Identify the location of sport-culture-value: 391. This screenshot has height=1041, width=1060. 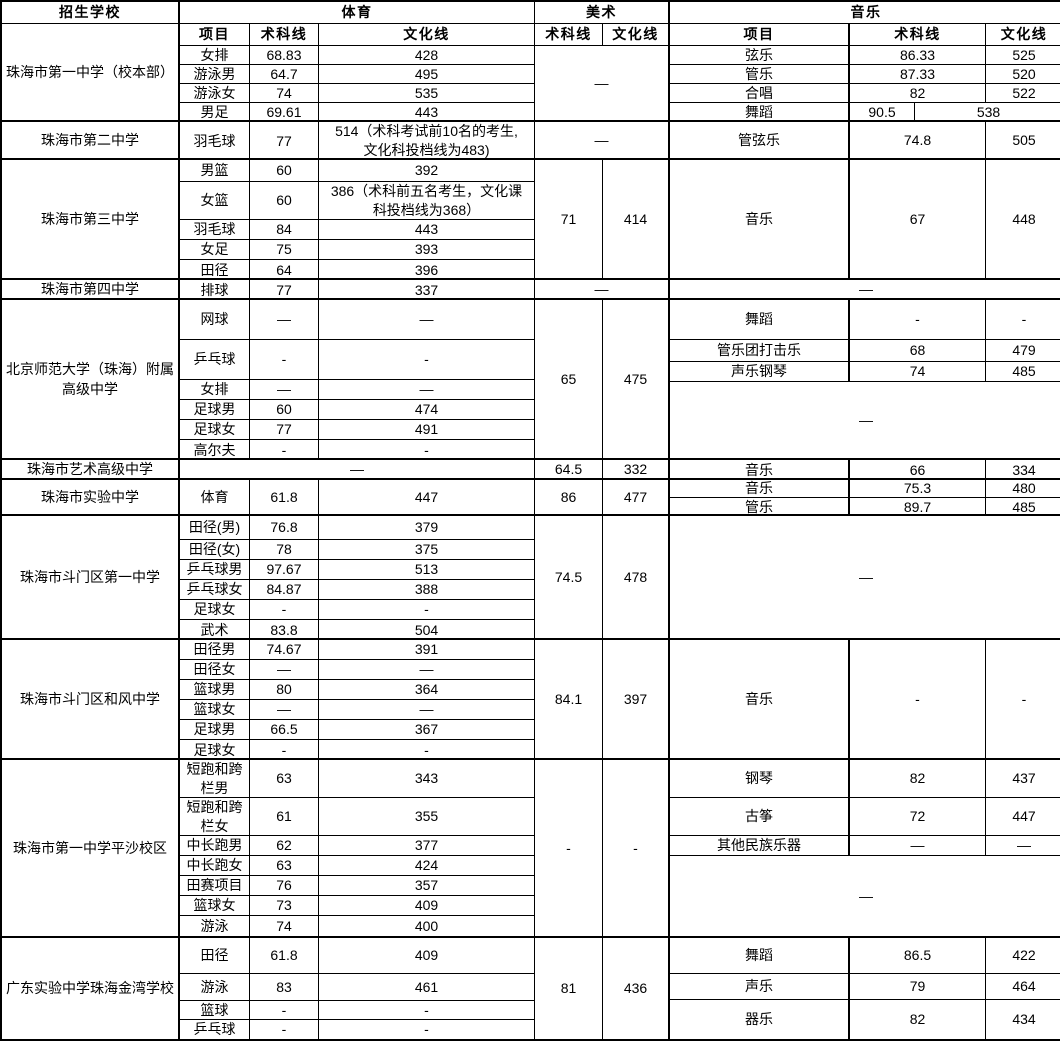
(427, 649).